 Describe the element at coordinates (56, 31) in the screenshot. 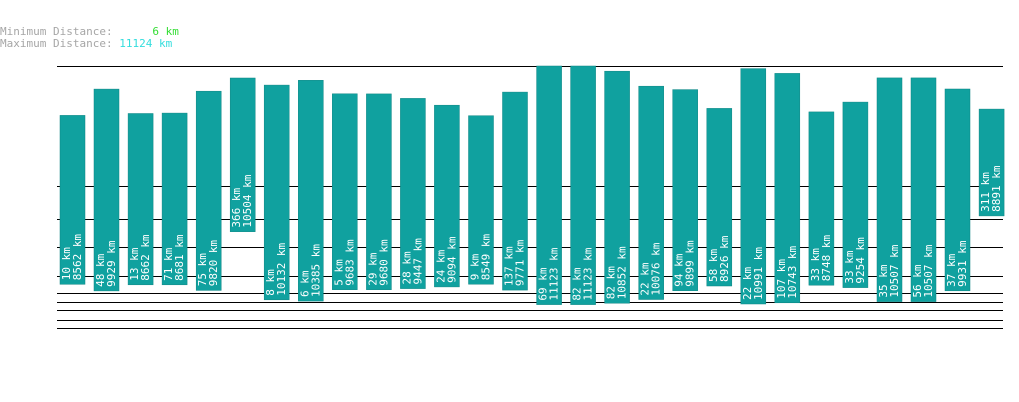

I see `min-distance-label: Minimum Distance:` at that location.